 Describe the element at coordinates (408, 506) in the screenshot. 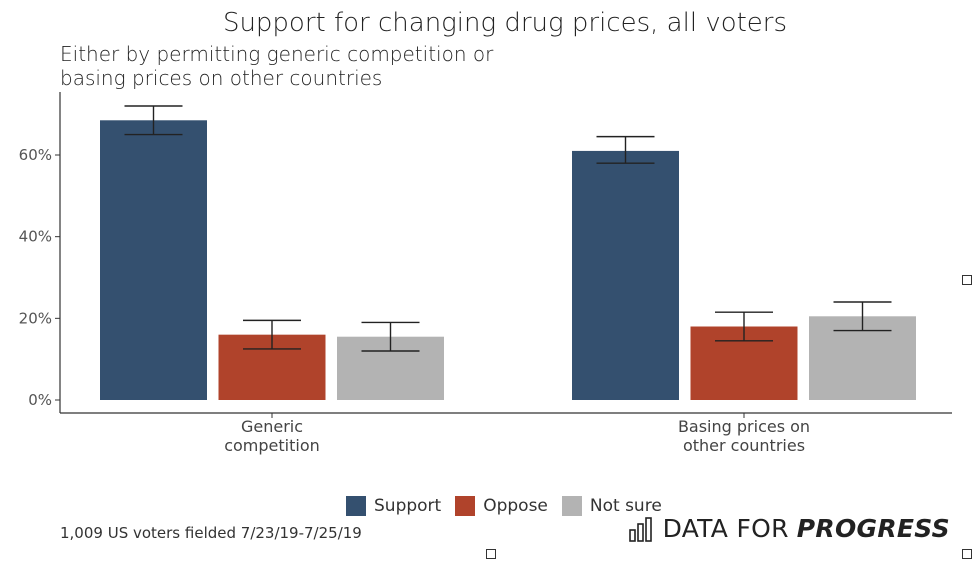

I see `legend-label: Support` at that location.